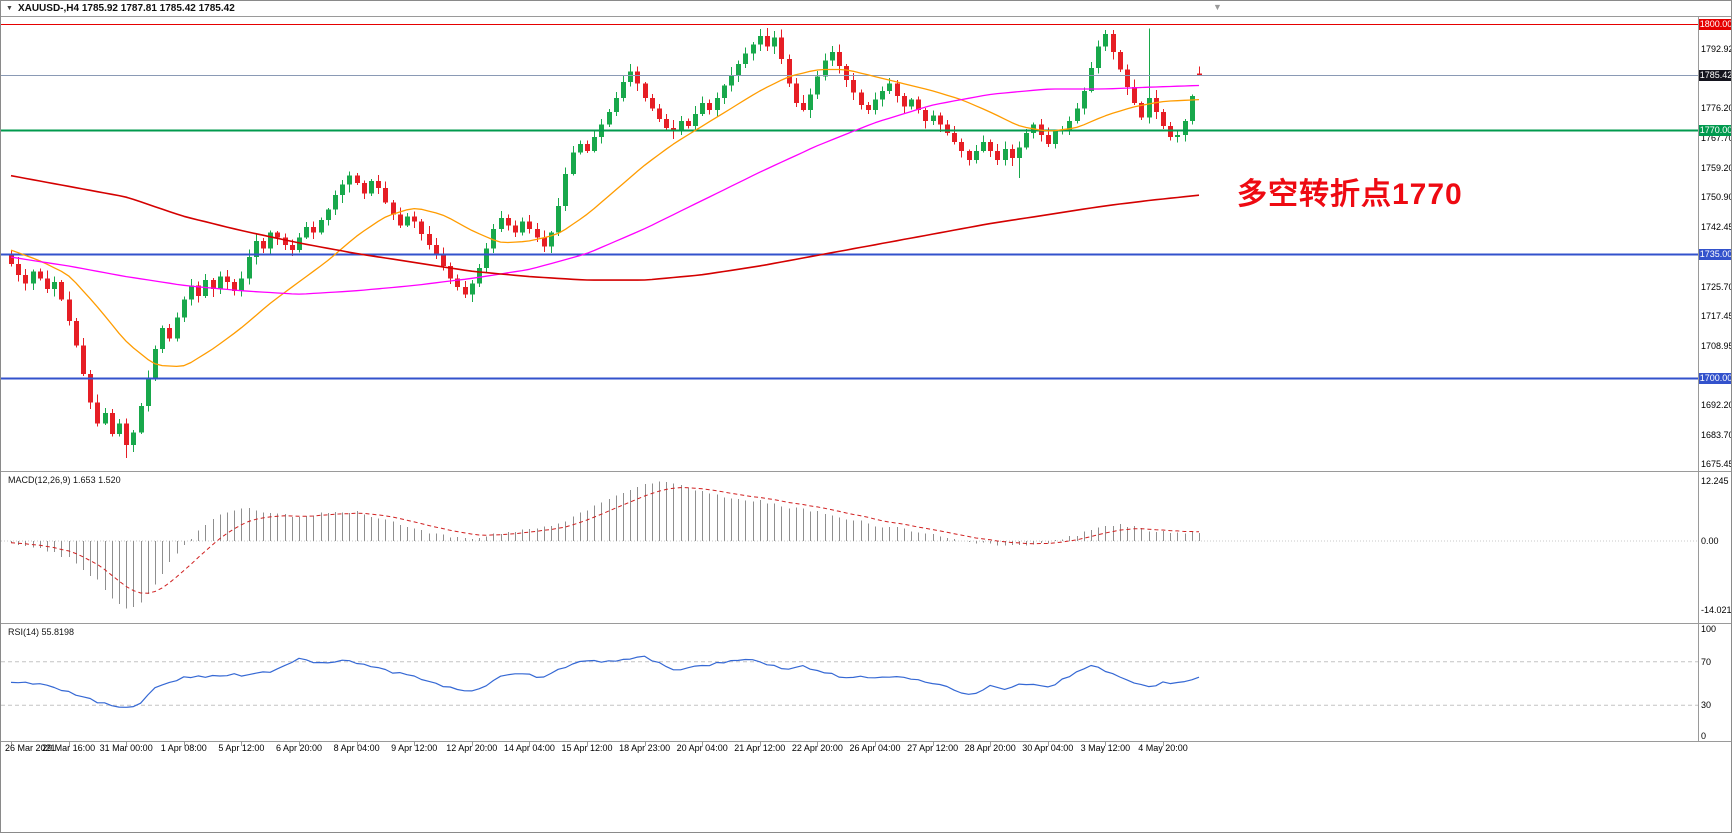  Describe the element at coordinates (69, 748) in the screenshot. I see `time-label: 29 Mar 16:00` at that location.